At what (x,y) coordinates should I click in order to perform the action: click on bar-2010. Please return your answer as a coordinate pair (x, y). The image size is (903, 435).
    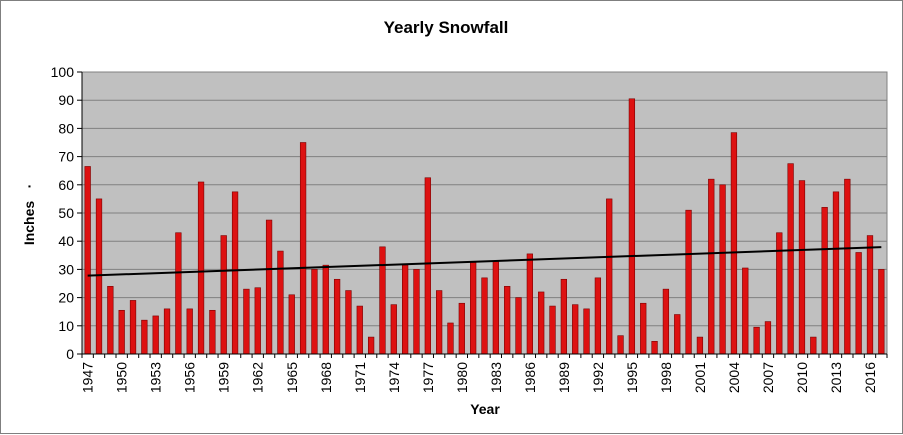
    Looking at the image, I should click on (802, 267).